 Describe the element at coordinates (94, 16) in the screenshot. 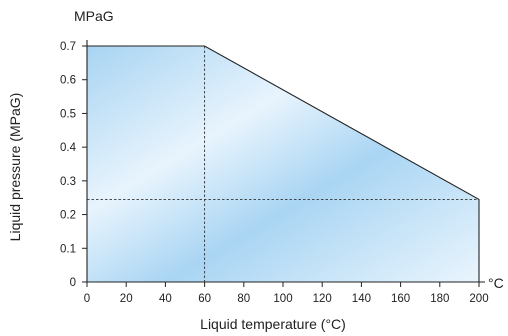

I see `y-axis-unit: MPaG` at that location.